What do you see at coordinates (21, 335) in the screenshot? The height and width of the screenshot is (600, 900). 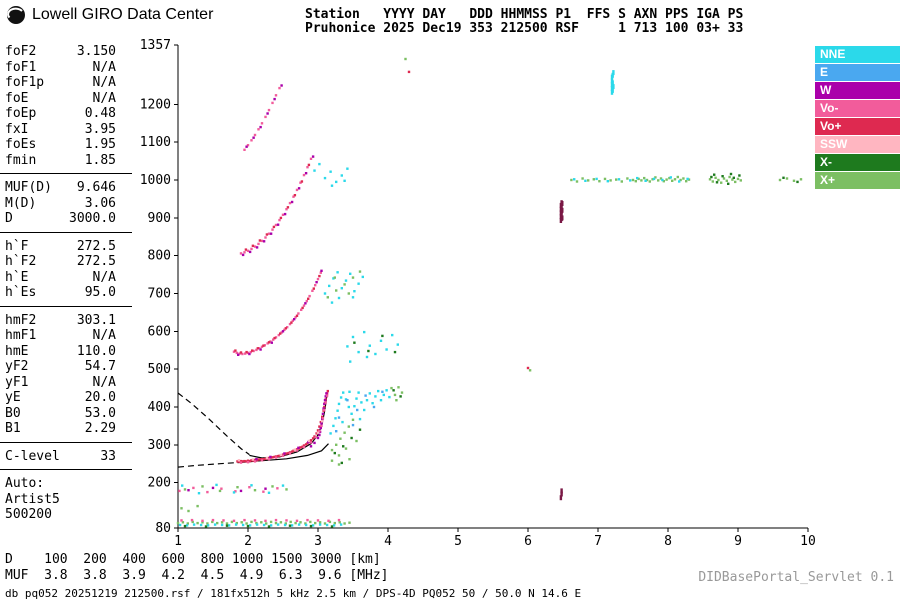 I see `param-name: hmF1` at bounding box center [21, 335].